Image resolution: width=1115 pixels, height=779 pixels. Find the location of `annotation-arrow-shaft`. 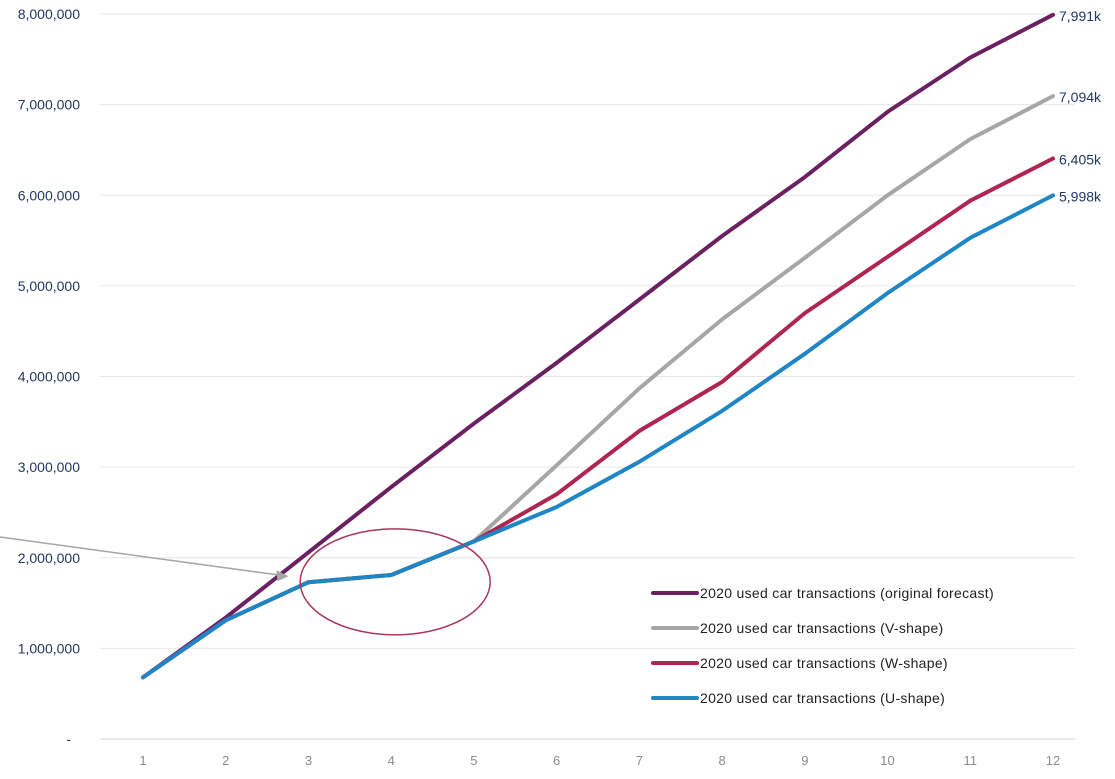

annotation-arrow-shaft is located at coordinates (140, 556).